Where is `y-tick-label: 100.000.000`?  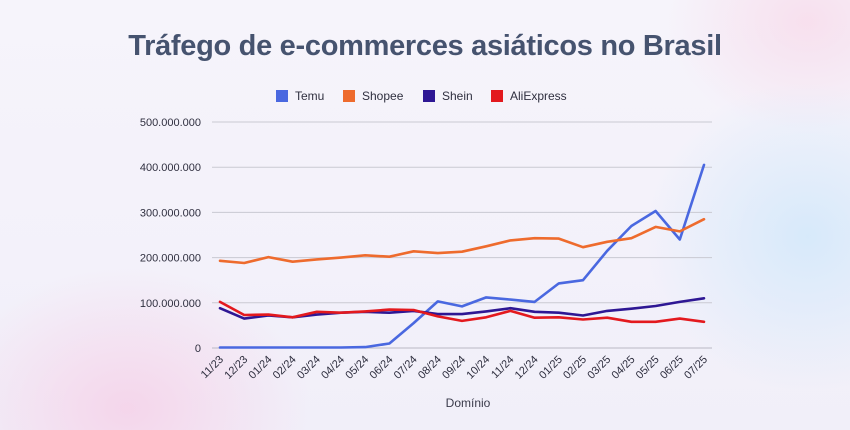 y-tick-label: 100.000.000 is located at coordinates (170, 304).